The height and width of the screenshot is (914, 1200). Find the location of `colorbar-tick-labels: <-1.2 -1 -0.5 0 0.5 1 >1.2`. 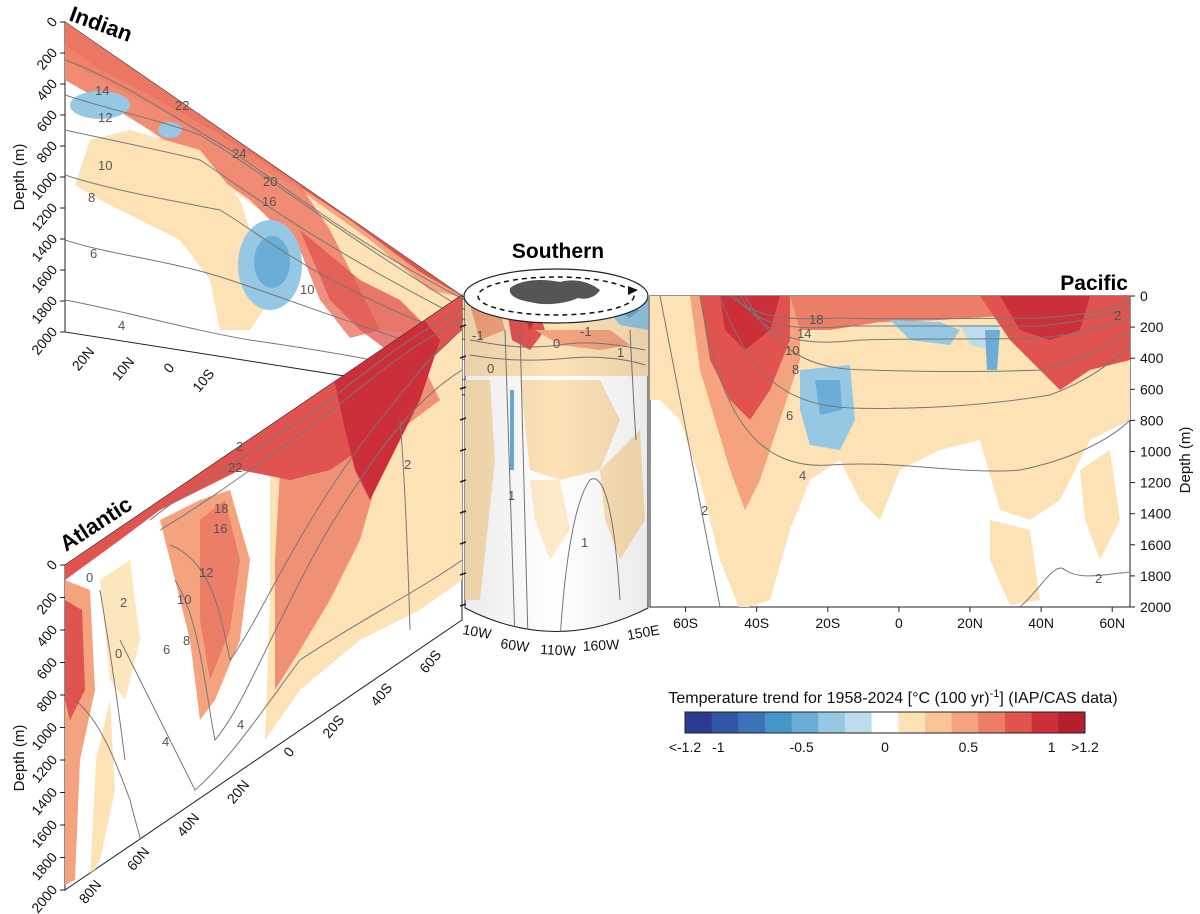

colorbar-tick-labels: <-1.2 -1 -0.5 0 0.5 1 >1.2 is located at coordinates (884, 747).